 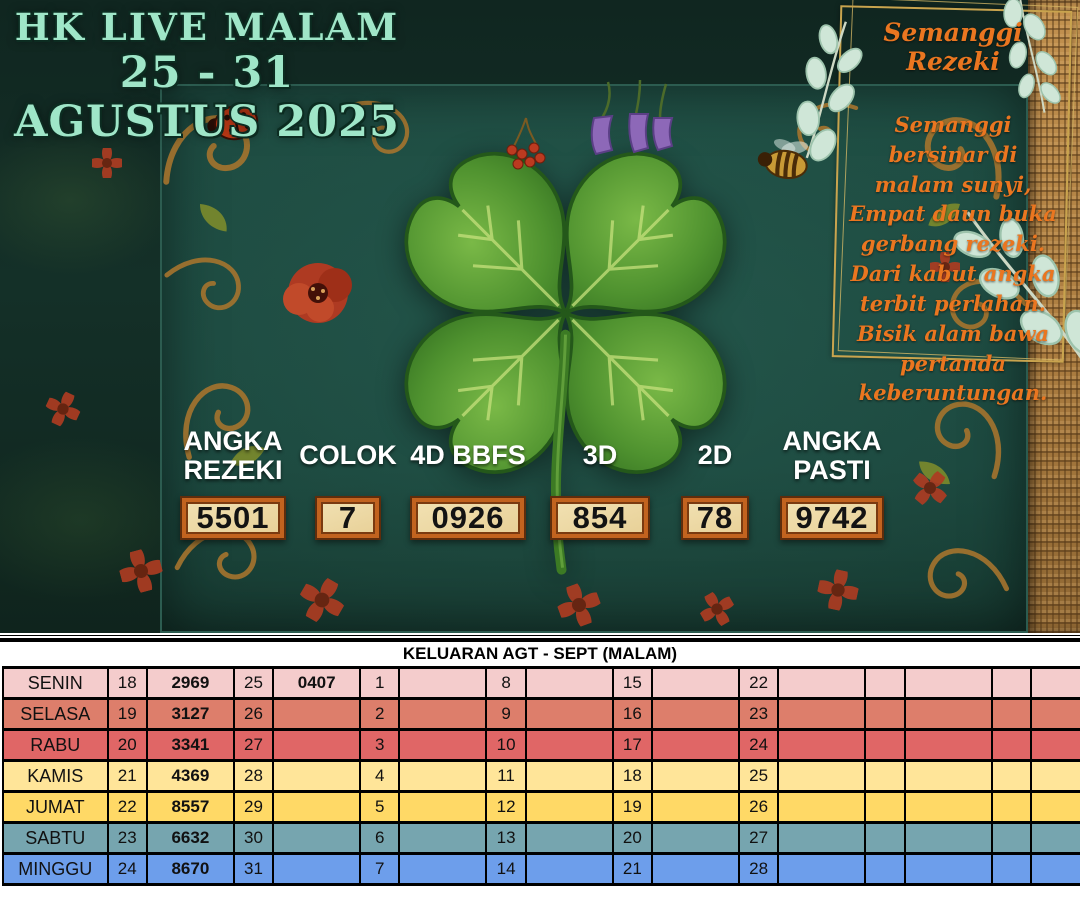 What do you see at coordinates (953, 274) in the screenshot?
I see `poem-line: Dari kabut angka` at bounding box center [953, 274].